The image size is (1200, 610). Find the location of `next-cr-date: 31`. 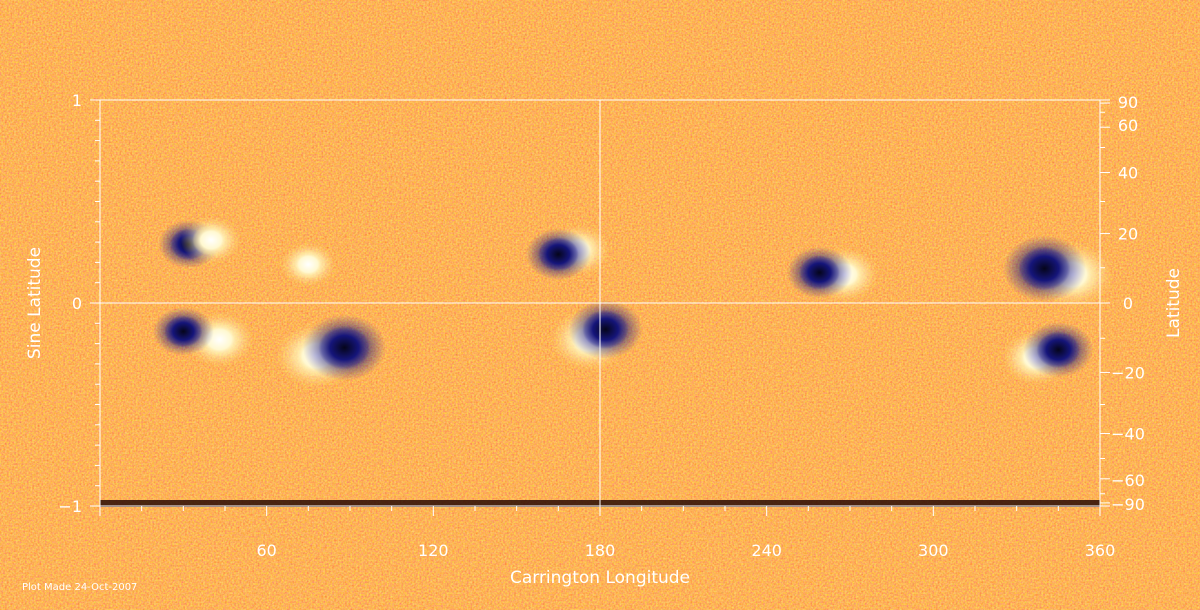

next-cr-date: 31 is located at coordinates (627, 44).